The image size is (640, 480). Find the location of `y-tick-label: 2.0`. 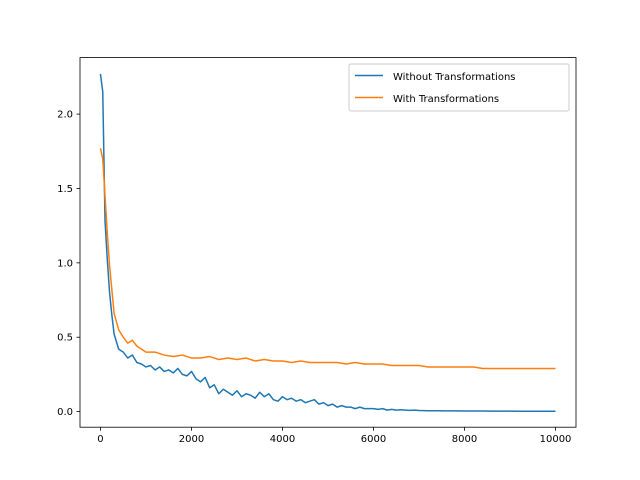

y-tick-label: 2.0 is located at coordinates (65, 115).